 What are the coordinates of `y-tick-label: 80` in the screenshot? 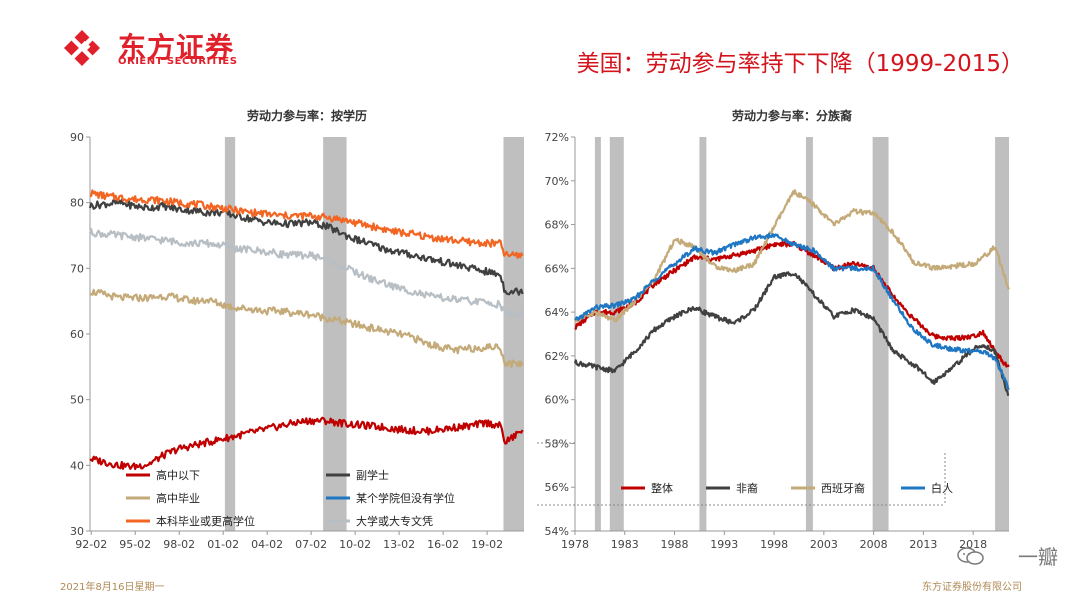 It's located at (77, 203).